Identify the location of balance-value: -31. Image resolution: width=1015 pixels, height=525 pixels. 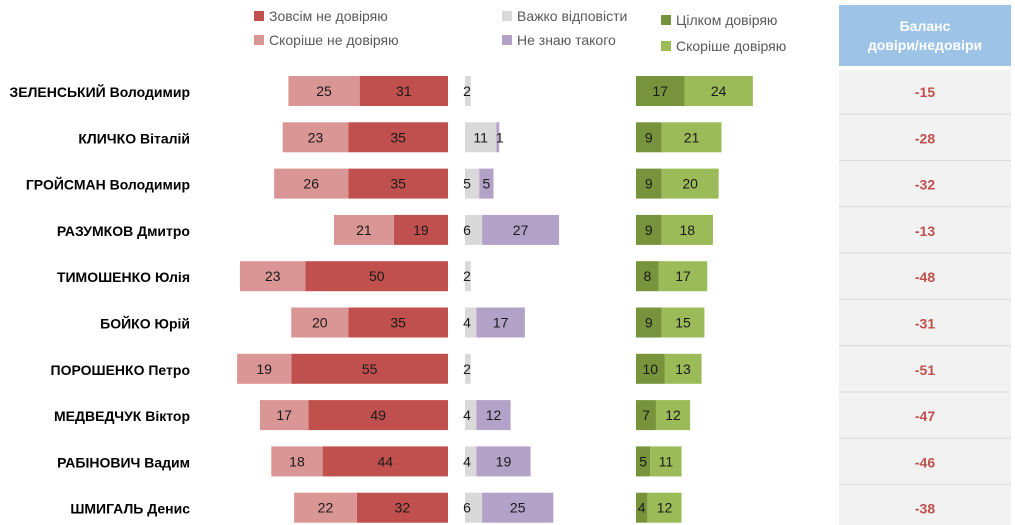
(925, 324).